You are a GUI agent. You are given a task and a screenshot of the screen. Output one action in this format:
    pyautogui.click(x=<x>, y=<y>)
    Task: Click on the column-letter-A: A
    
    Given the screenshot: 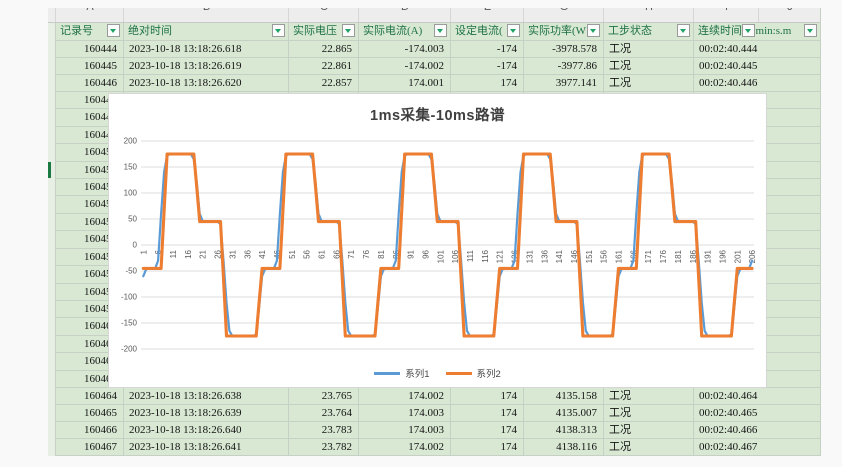 What is the action you would take?
    pyautogui.click(x=89, y=15)
    